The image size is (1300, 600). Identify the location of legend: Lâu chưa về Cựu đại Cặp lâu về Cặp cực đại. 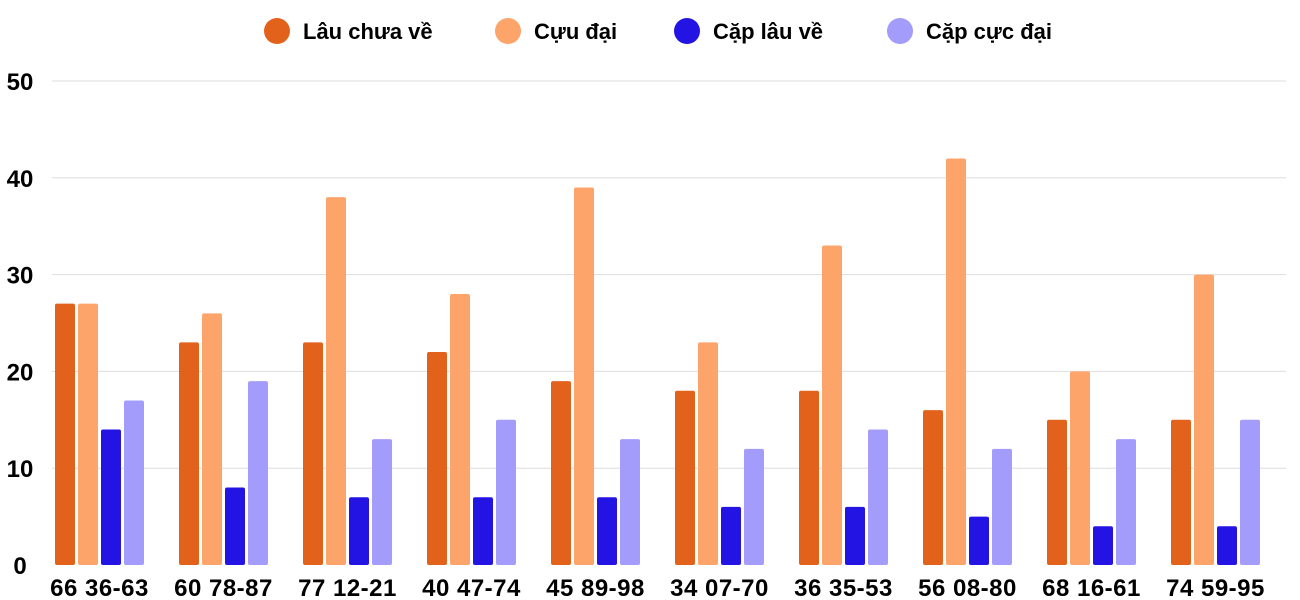
(658, 31).